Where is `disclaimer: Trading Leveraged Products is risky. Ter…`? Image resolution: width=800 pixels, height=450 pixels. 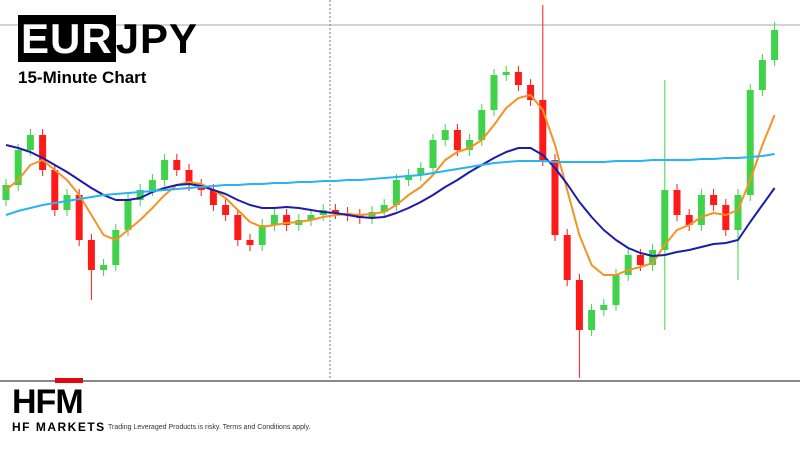
disclaimer: Trading Leveraged Products is risky. Ter… is located at coordinates (209, 427).